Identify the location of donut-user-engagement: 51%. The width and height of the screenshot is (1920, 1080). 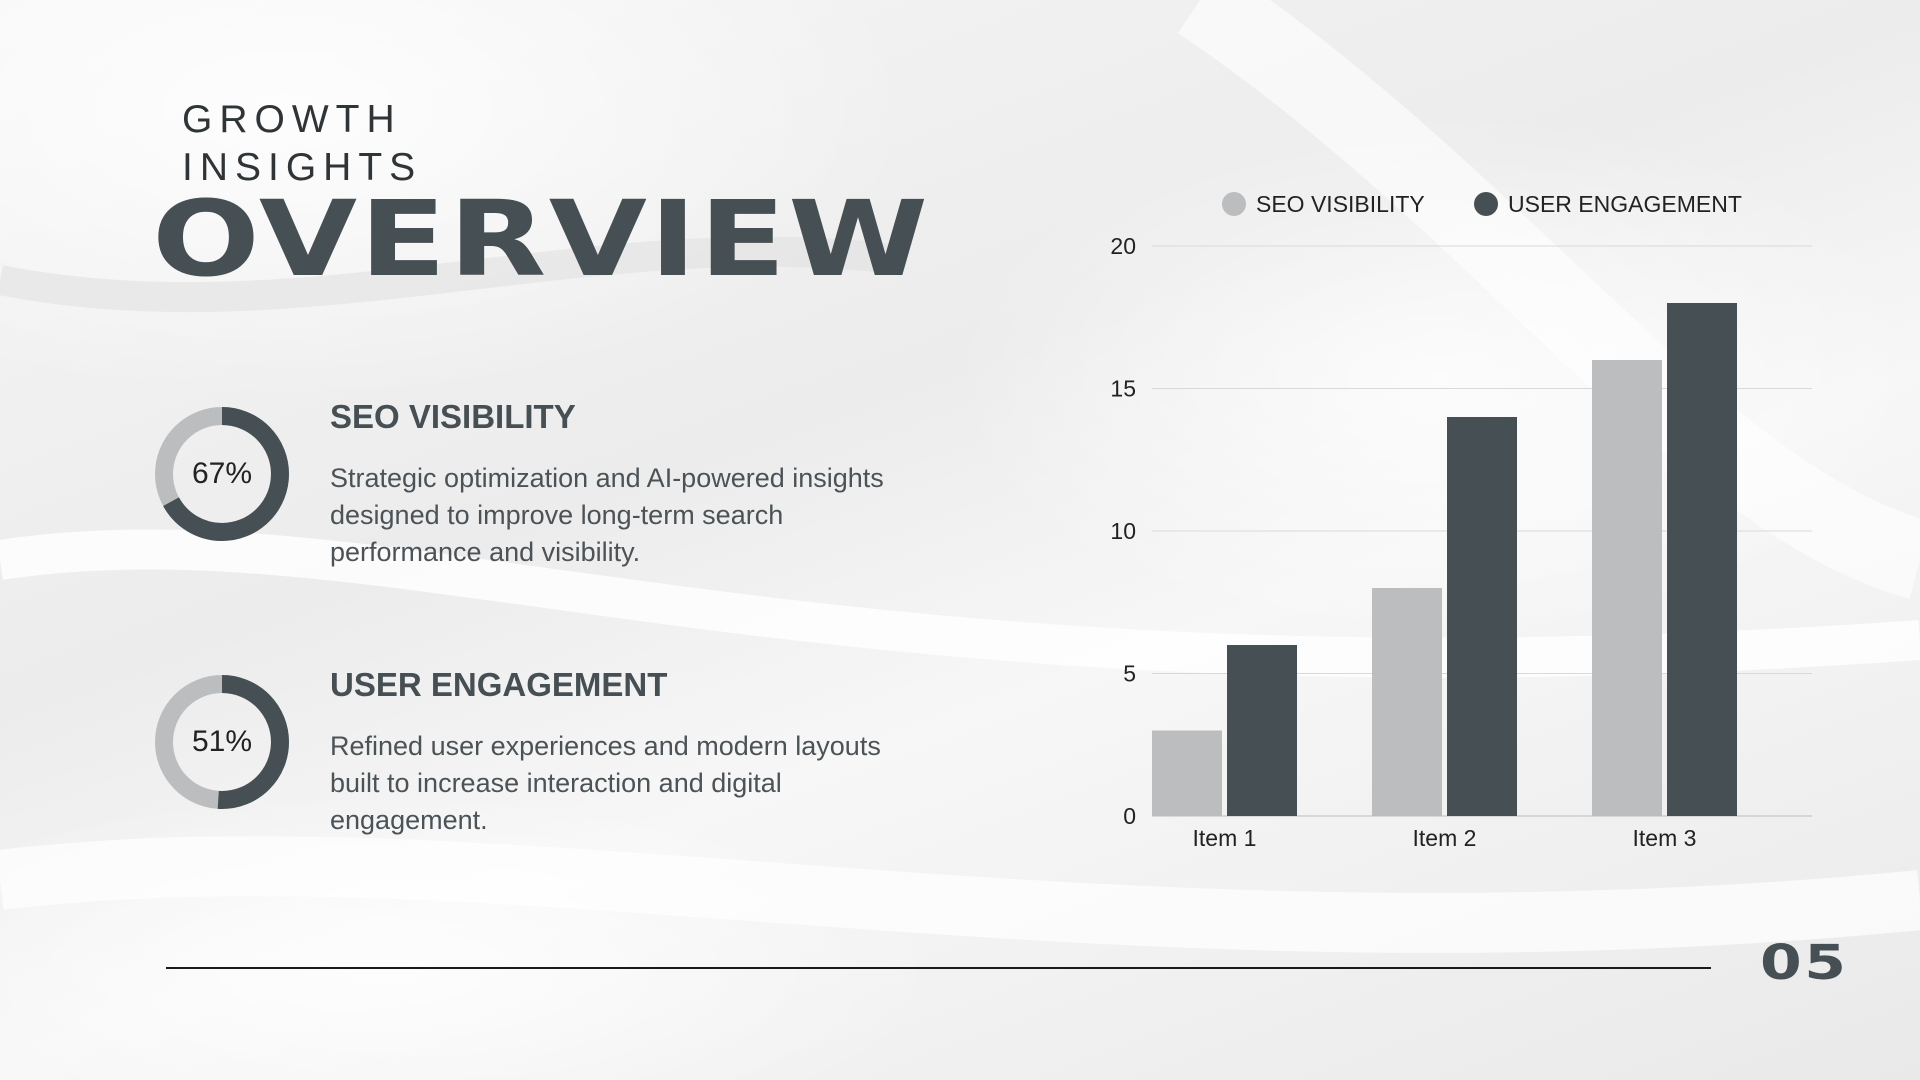
(222, 742).